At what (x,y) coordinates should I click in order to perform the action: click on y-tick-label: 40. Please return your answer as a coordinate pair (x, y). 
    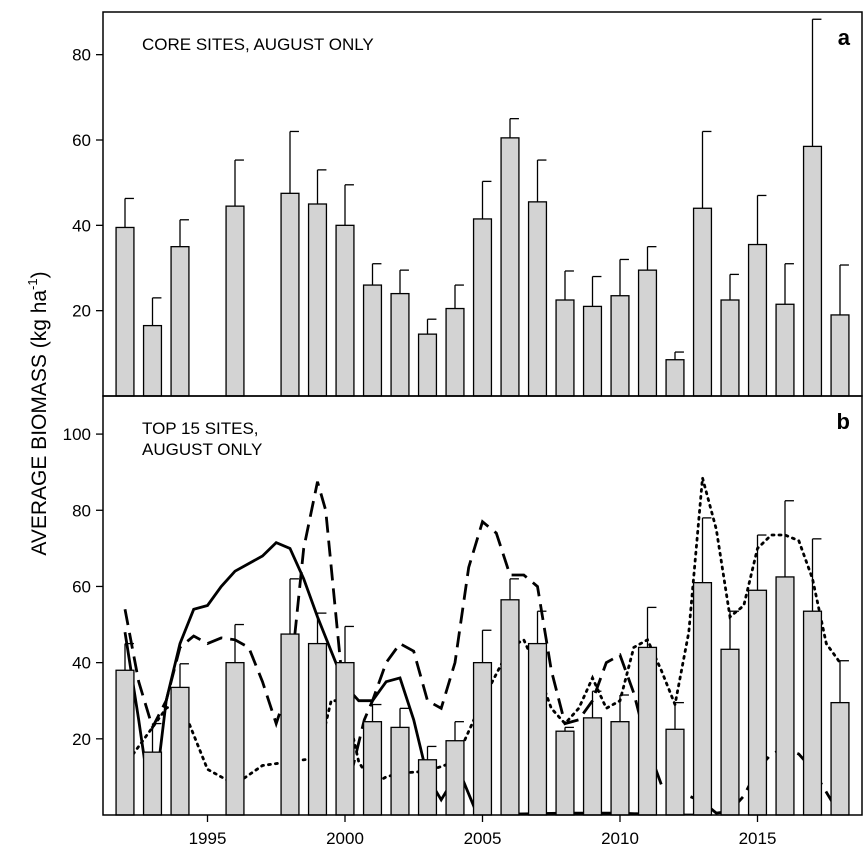
    Looking at the image, I should click on (81, 225).